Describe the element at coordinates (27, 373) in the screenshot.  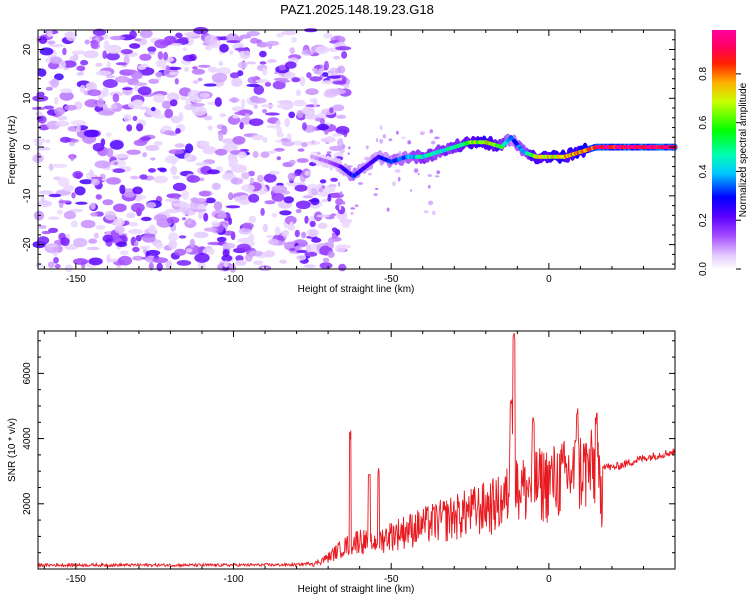
I see `y-tick-label: 6000` at that location.